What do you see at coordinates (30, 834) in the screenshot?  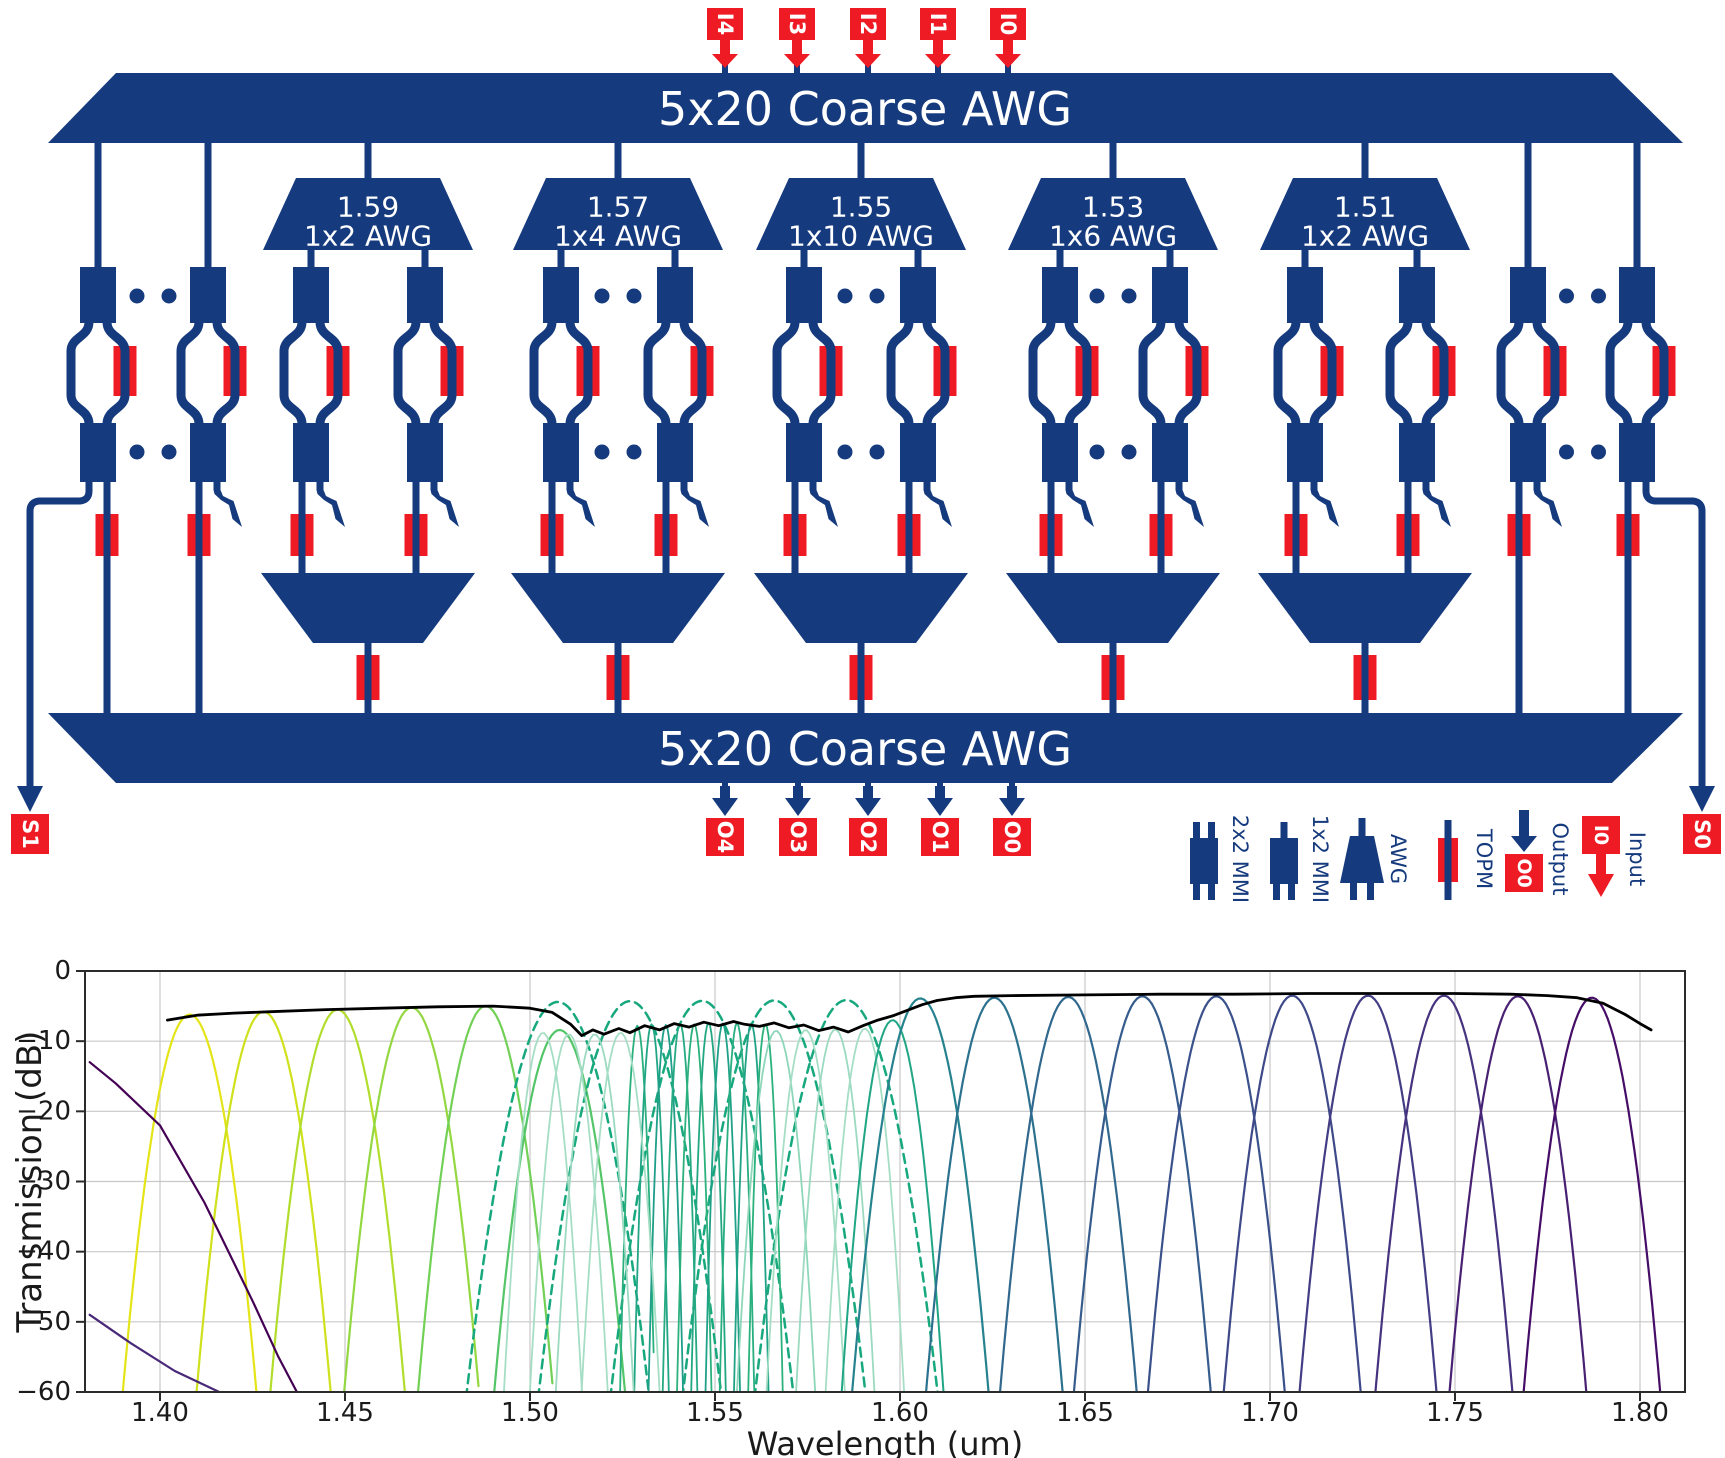 I see `s1-label: S1` at bounding box center [30, 834].